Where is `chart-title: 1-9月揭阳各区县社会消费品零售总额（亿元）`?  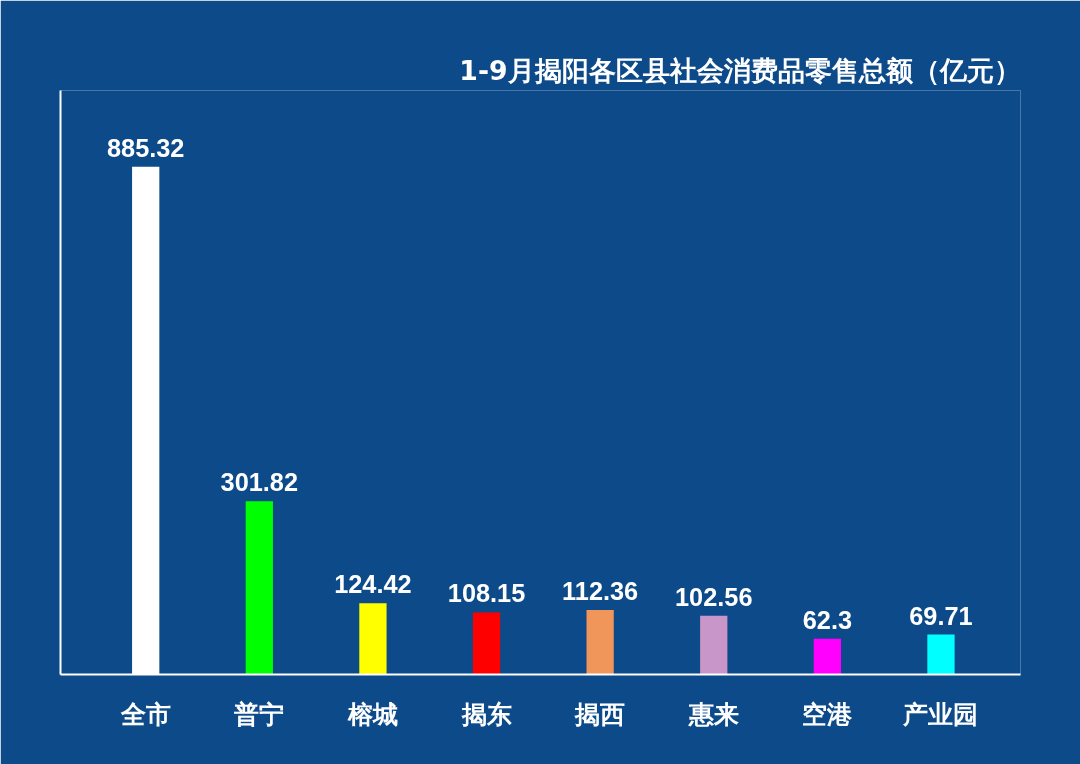 chart-title: 1-9月揭阳各区县社会消费品零售总额（亿元） is located at coordinates (740, 70).